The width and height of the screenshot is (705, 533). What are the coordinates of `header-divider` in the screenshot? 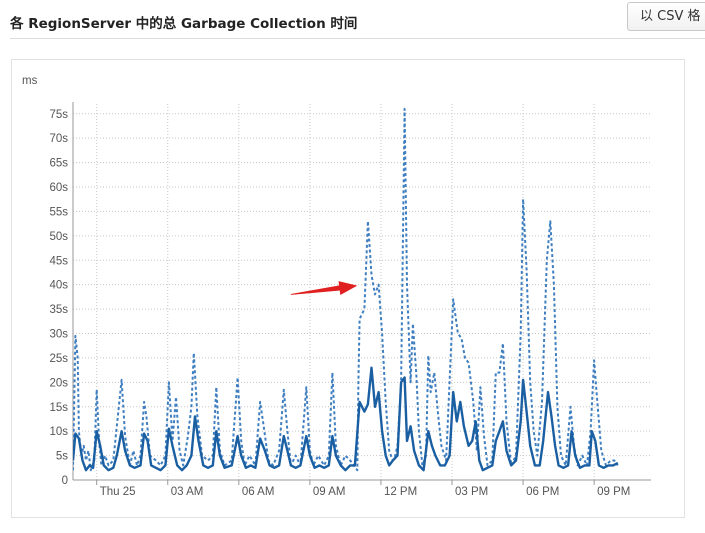 It's located at (357, 38).